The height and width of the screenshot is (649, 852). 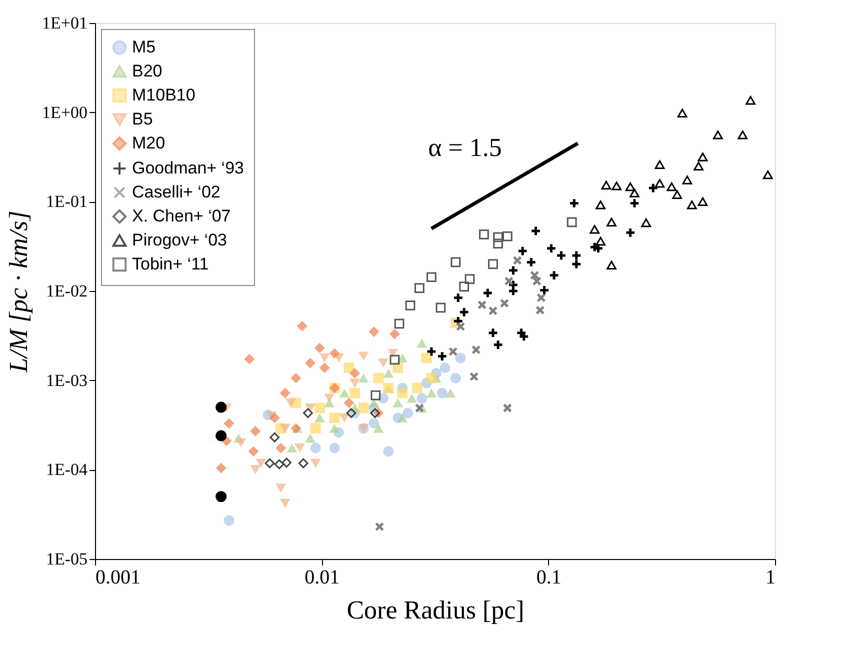 What do you see at coordinates (149, 143) in the screenshot?
I see `legend-label: M20` at bounding box center [149, 143].